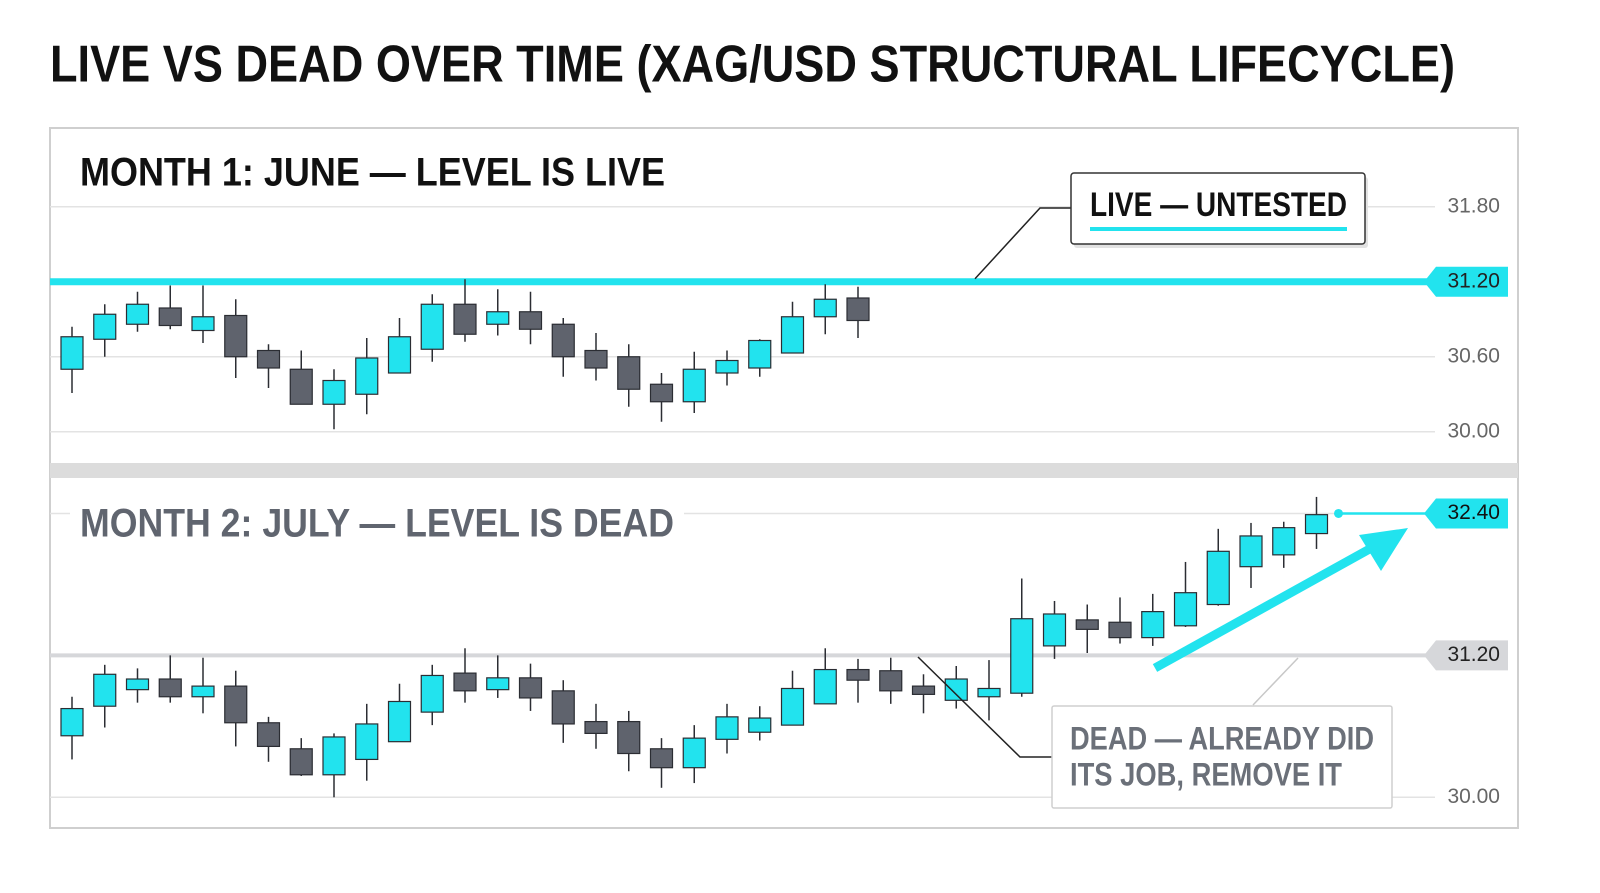  I want to click on y-tick-label: 31.80, so click(1473, 205).